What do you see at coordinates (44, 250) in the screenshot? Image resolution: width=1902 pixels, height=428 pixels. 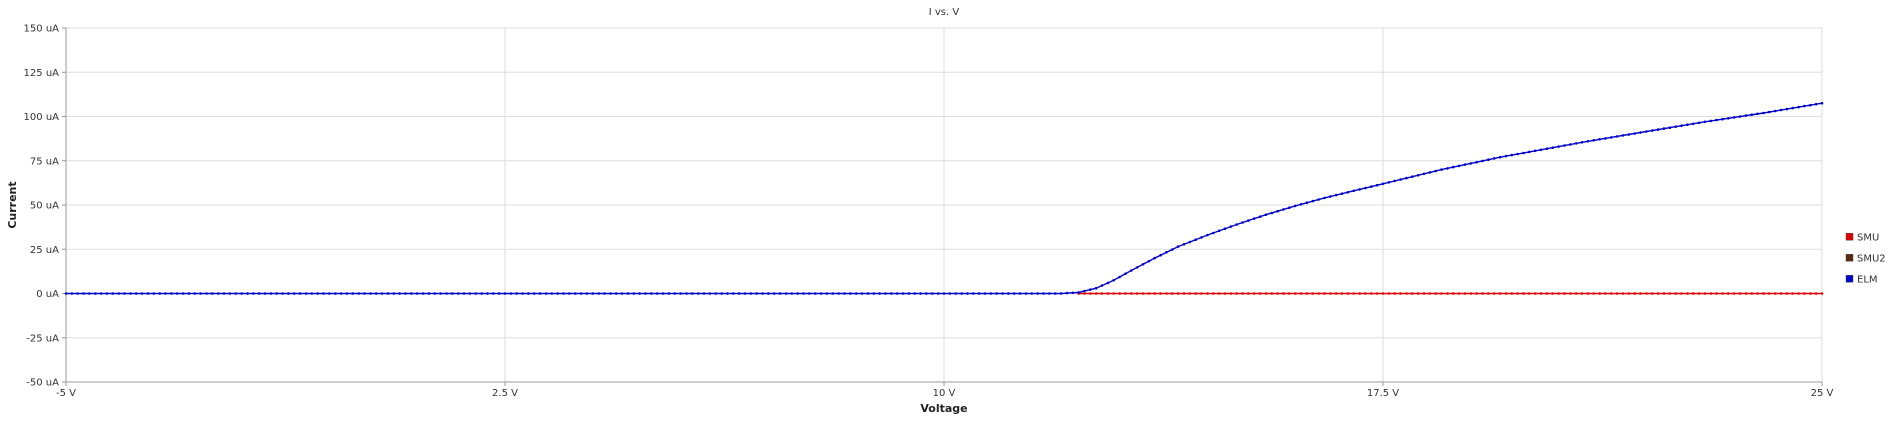 I see `y-tick-label: 25 uA` at bounding box center [44, 250].